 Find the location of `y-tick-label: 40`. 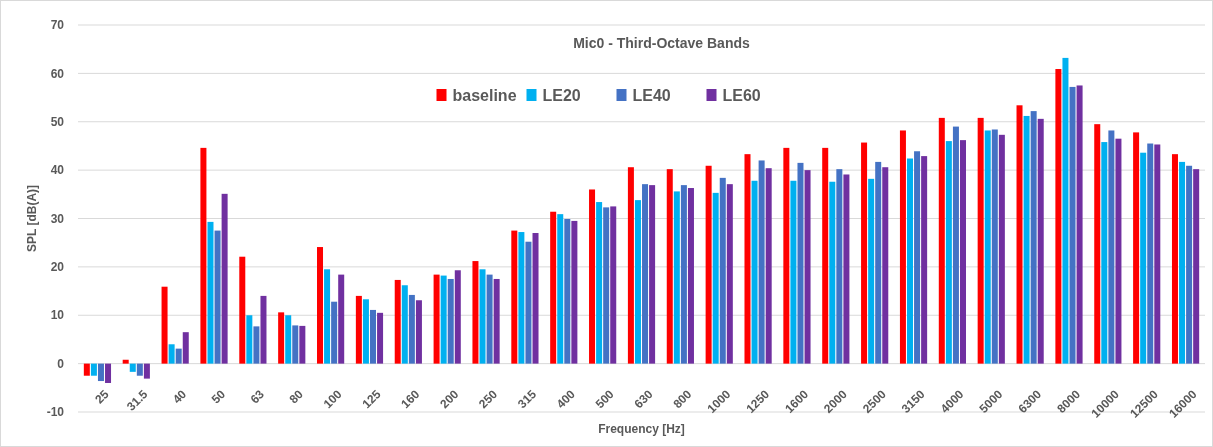

y-tick-label: 40 is located at coordinates (57, 170).